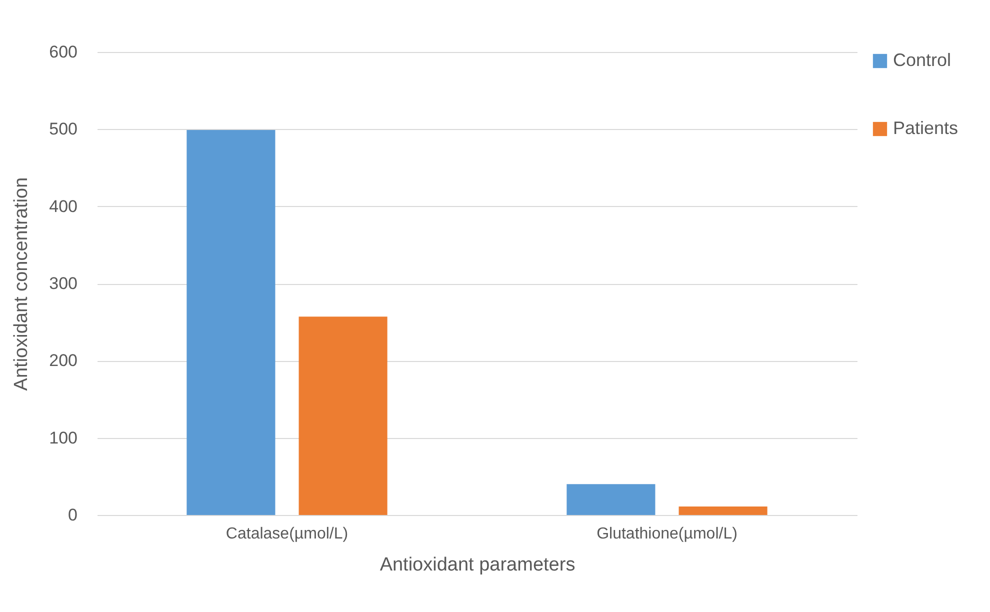  I want to click on legend-label: Control, so click(922, 60).